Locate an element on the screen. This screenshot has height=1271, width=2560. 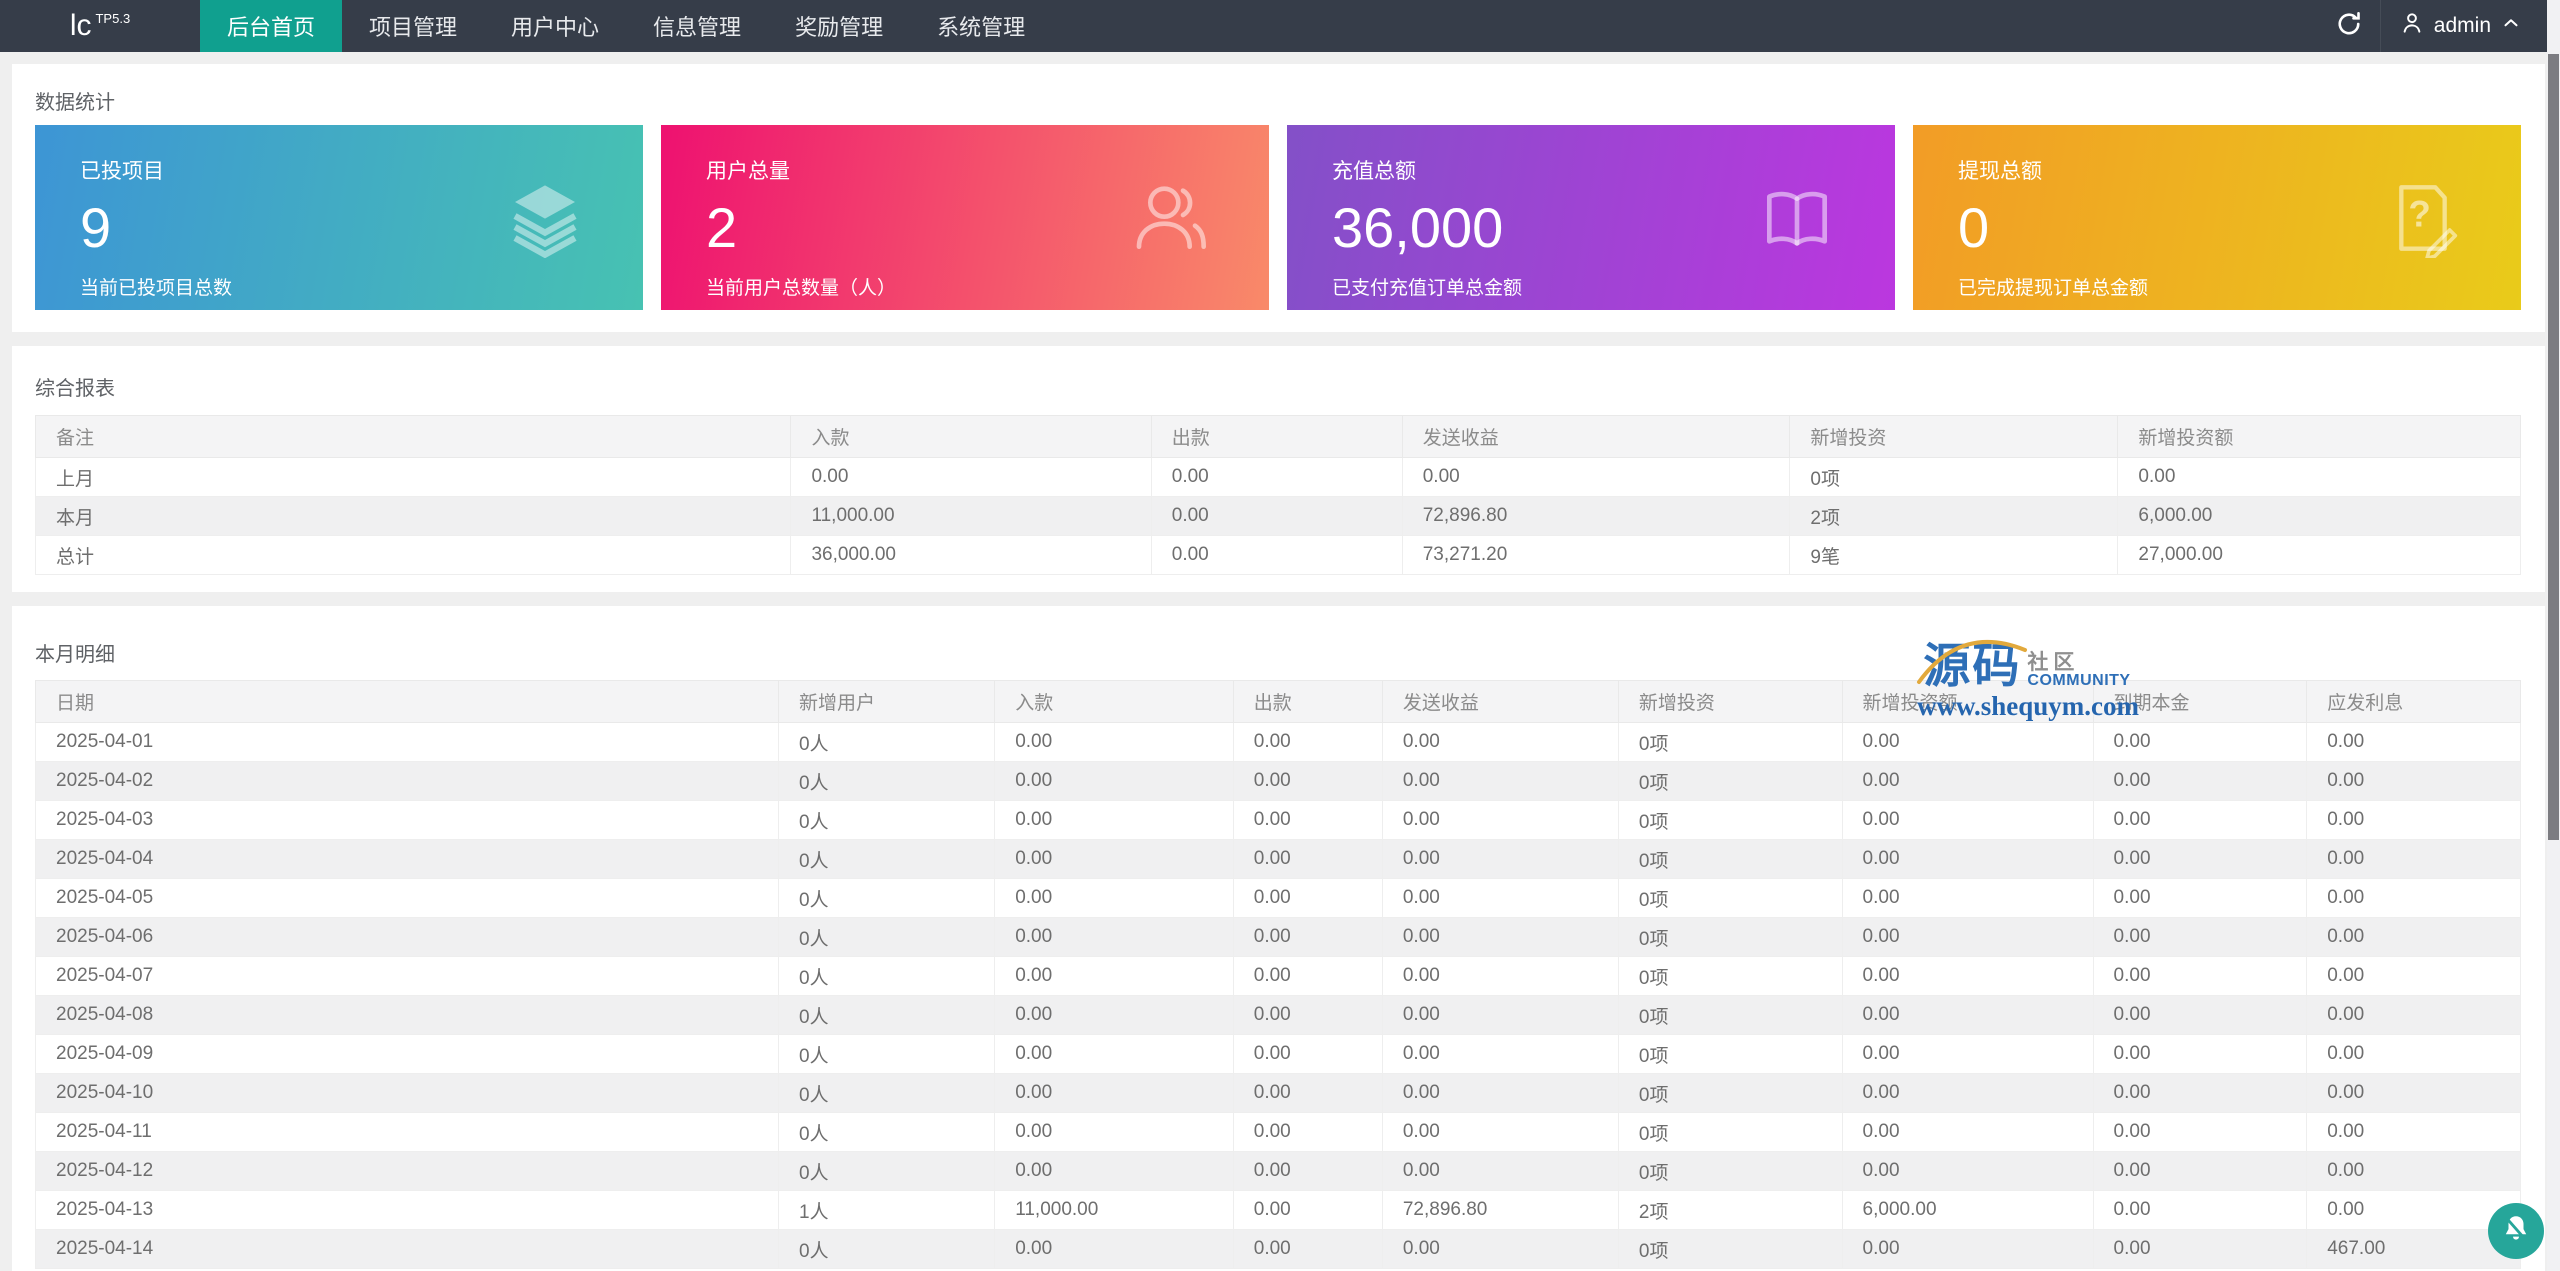
nav-item: 信息管理 is located at coordinates (697, 27).